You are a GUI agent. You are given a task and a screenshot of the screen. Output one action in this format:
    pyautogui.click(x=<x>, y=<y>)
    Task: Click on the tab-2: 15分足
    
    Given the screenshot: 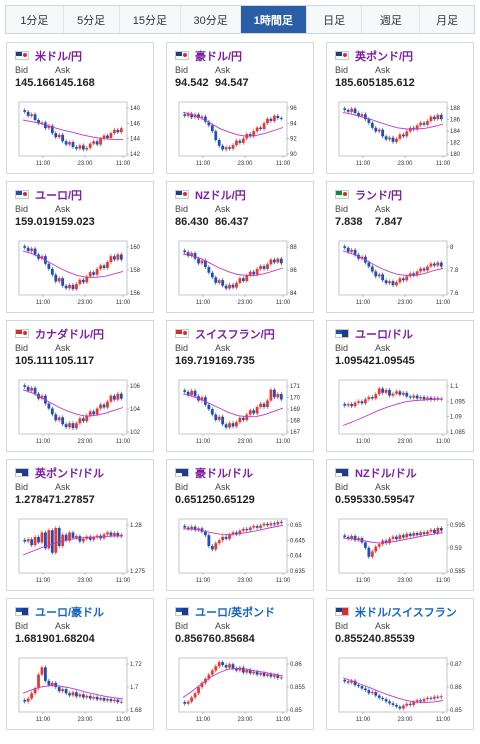 What is the action you would take?
    pyautogui.click(x=151, y=19)
    